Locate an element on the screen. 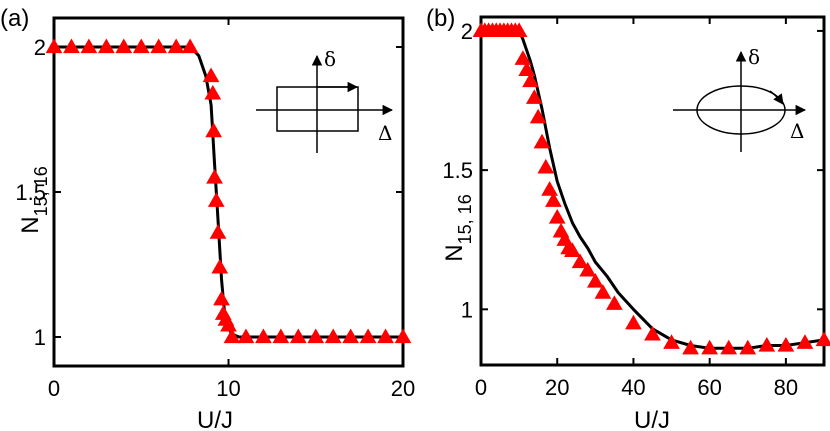 This screenshot has width=830, height=431. x-tick-labels-b: 0 20 40 60 80 is located at coordinates (636, 387).